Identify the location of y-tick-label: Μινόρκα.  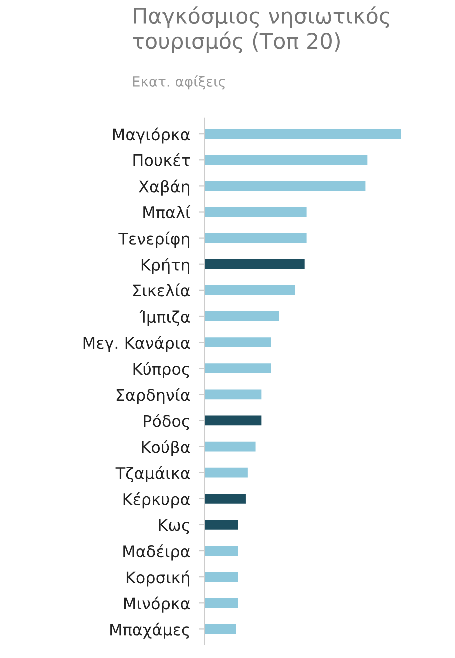
(157, 604).